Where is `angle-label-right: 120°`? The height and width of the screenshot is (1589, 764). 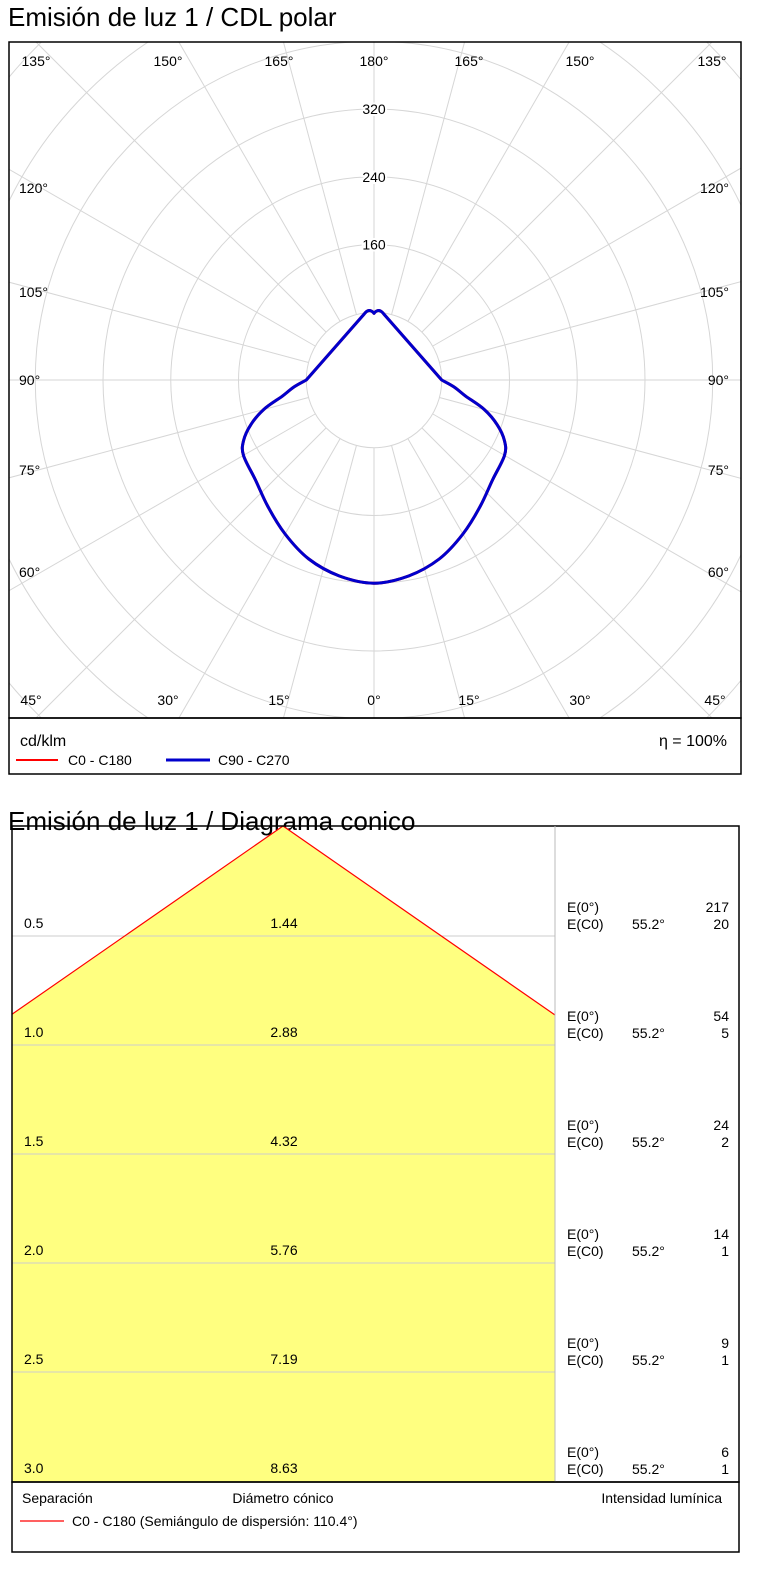
angle-label-right: 120° is located at coordinates (714, 188).